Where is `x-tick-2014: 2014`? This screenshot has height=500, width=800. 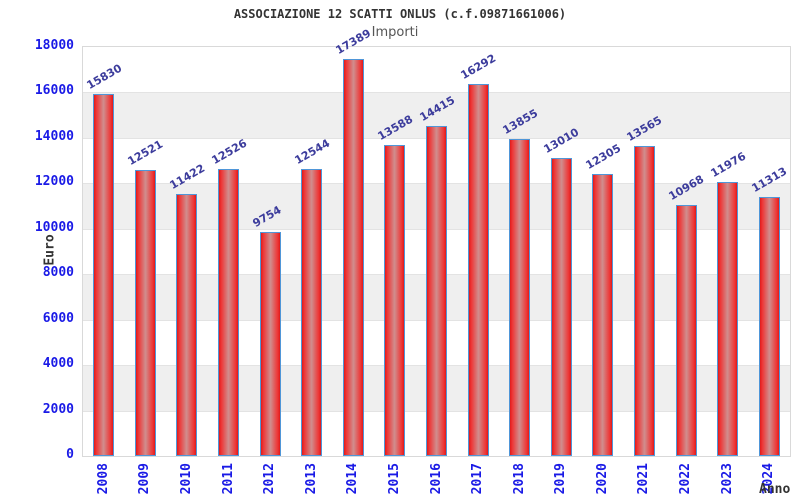
x-tick-2014: 2014 is located at coordinates (353, 479).